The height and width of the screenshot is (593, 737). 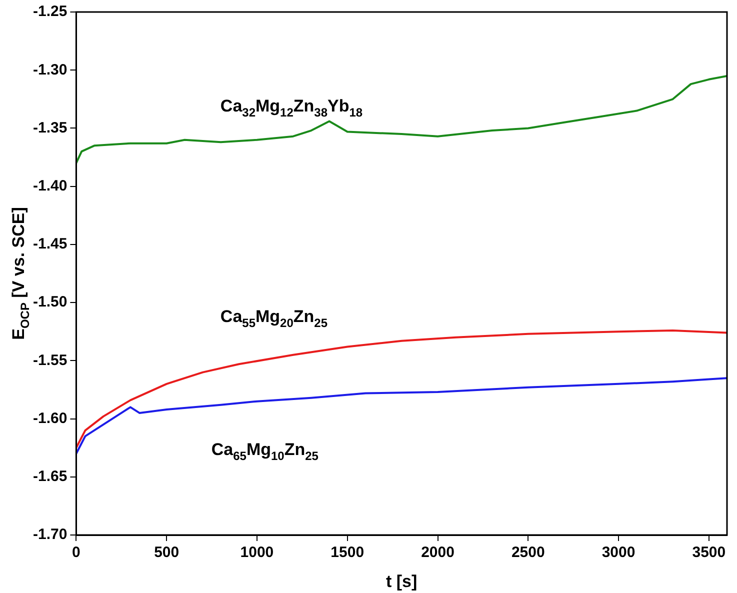 I want to click on x-tick-label: 0, so click(x=76, y=553).